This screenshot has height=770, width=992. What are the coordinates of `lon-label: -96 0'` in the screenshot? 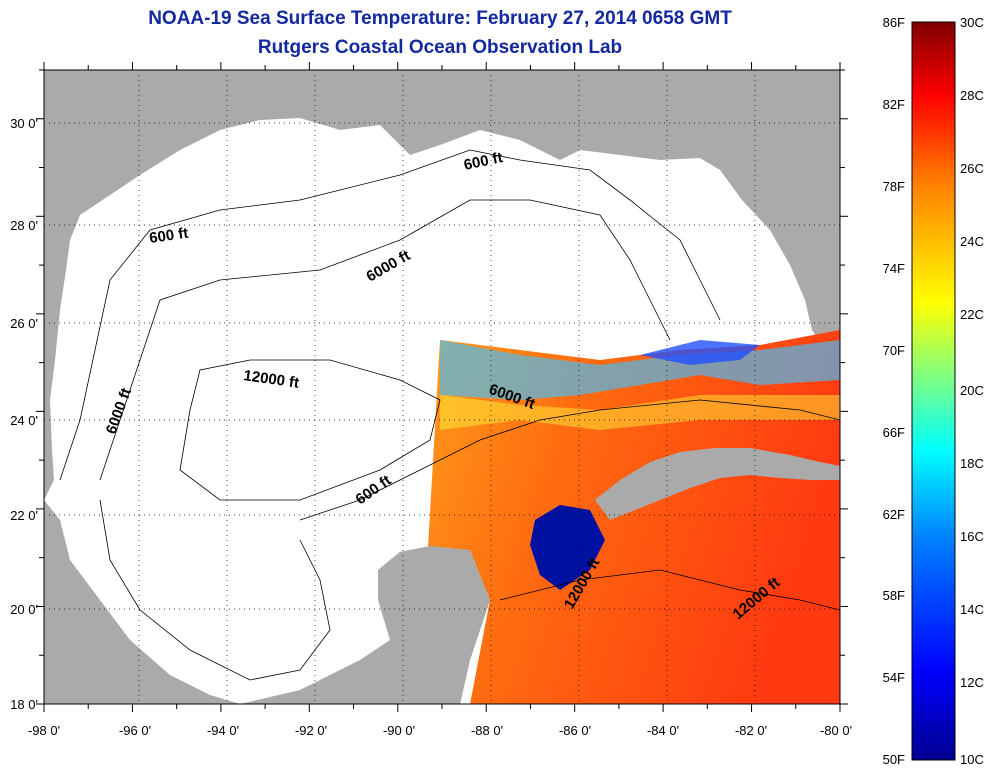 It's located at (135, 730).